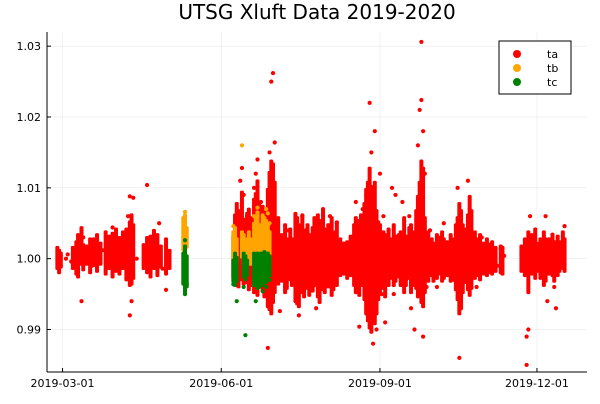 This screenshot has height=404, width=600. I want to click on y-tick-label: 1.01, so click(29, 188).